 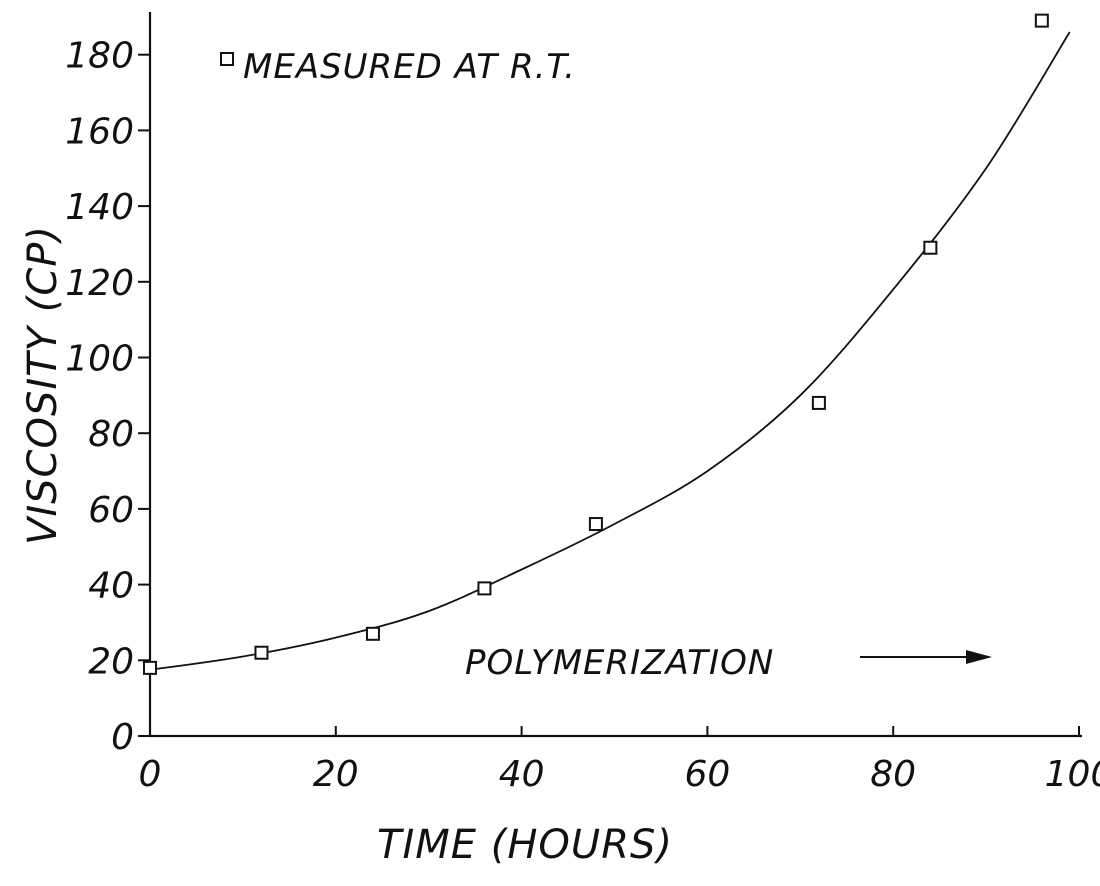 What do you see at coordinates (122, 737) in the screenshot?
I see `y-tick-label: 0` at bounding box center [122, 737].